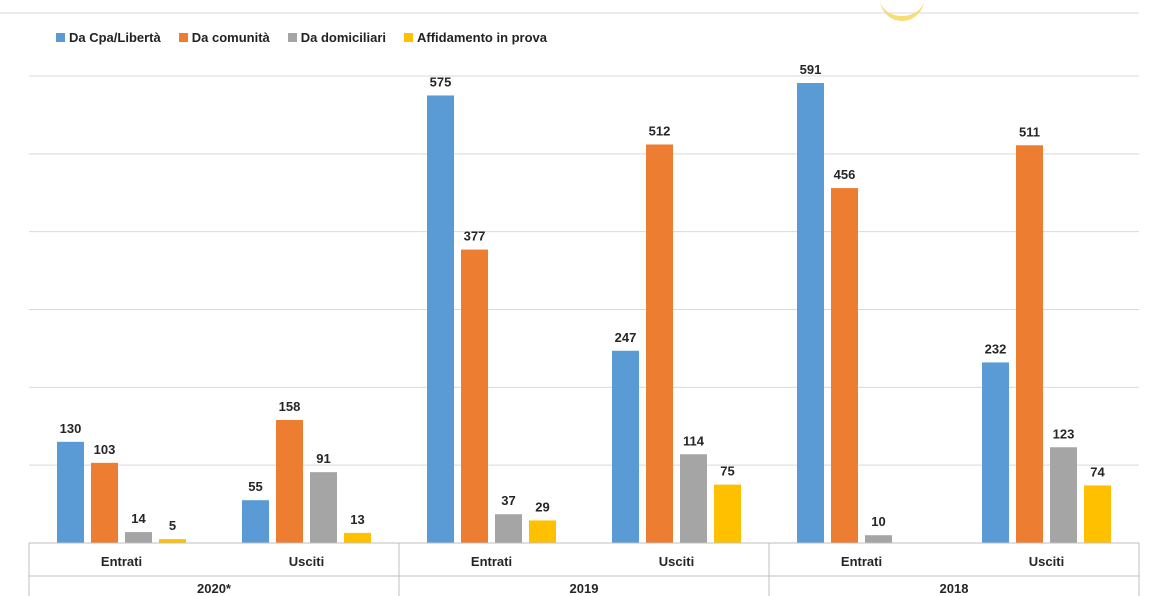 The width and height of the screenshot is (1149, 596). Describe the element at coordinates (954, 588) in the screenshot. I see `group-label: 2018` at that location.